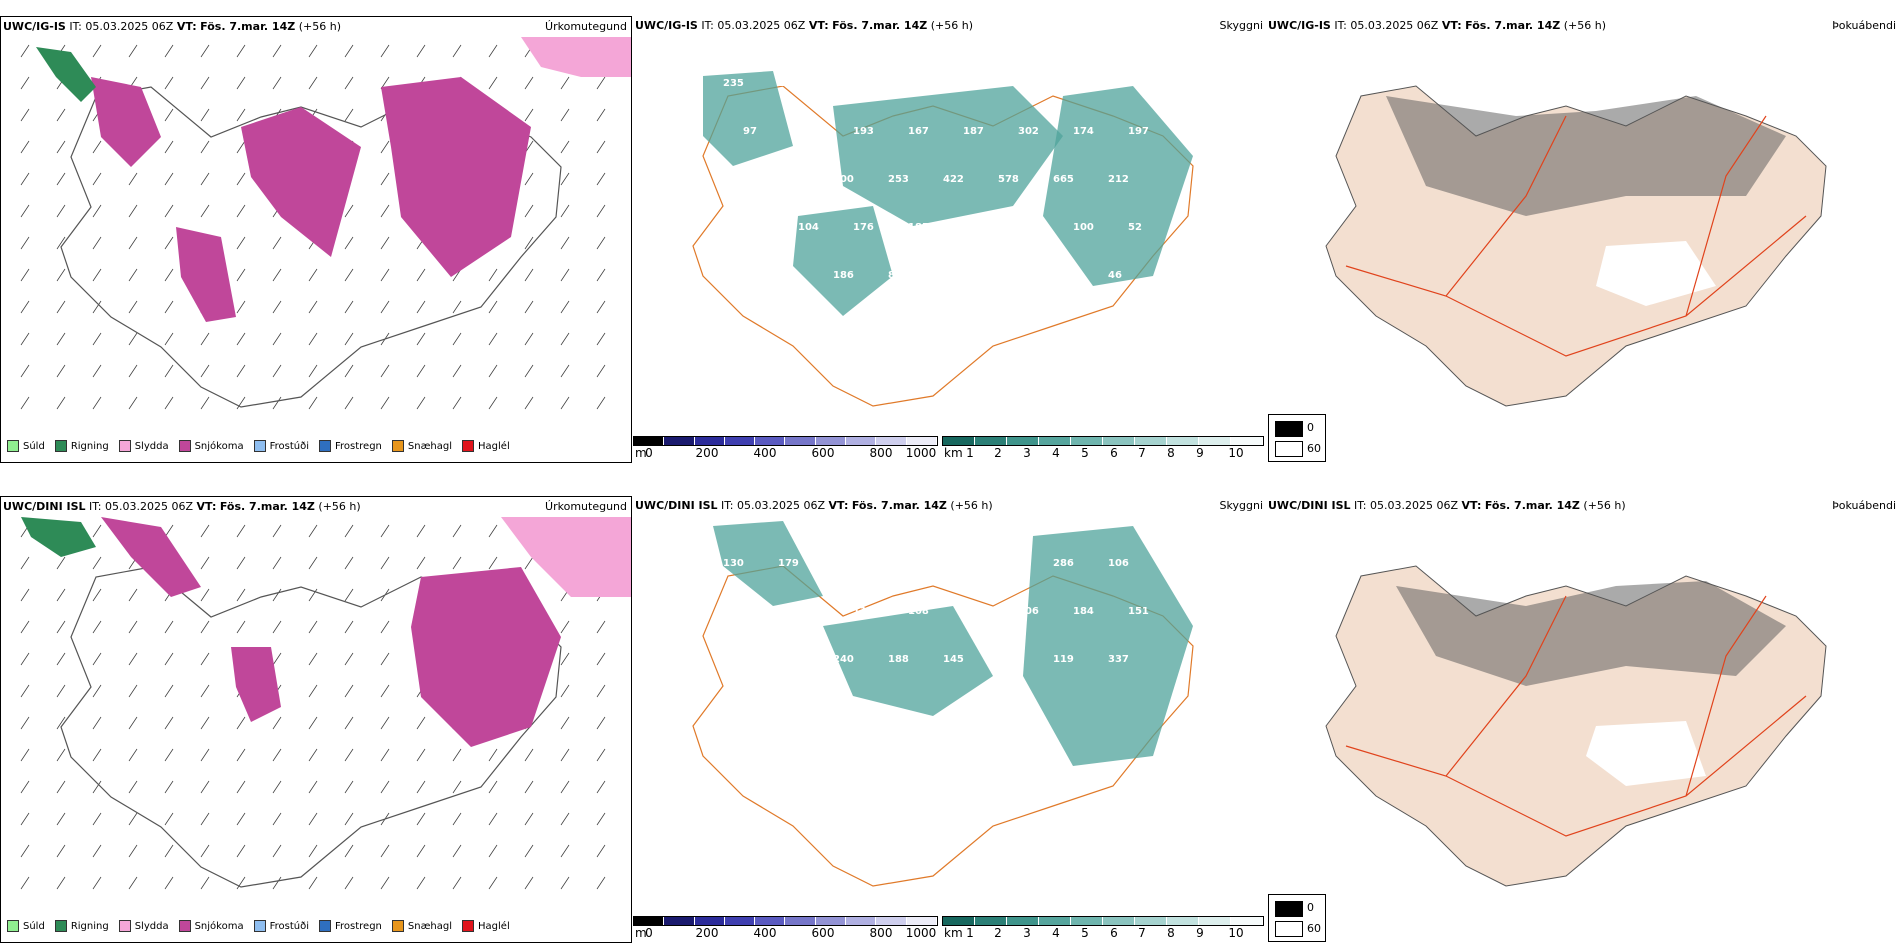  What do you see at coordinates (586, 506) in the screenshot?
I see `panel-title: Úrkomutegund` at bounding box center [586, 506].